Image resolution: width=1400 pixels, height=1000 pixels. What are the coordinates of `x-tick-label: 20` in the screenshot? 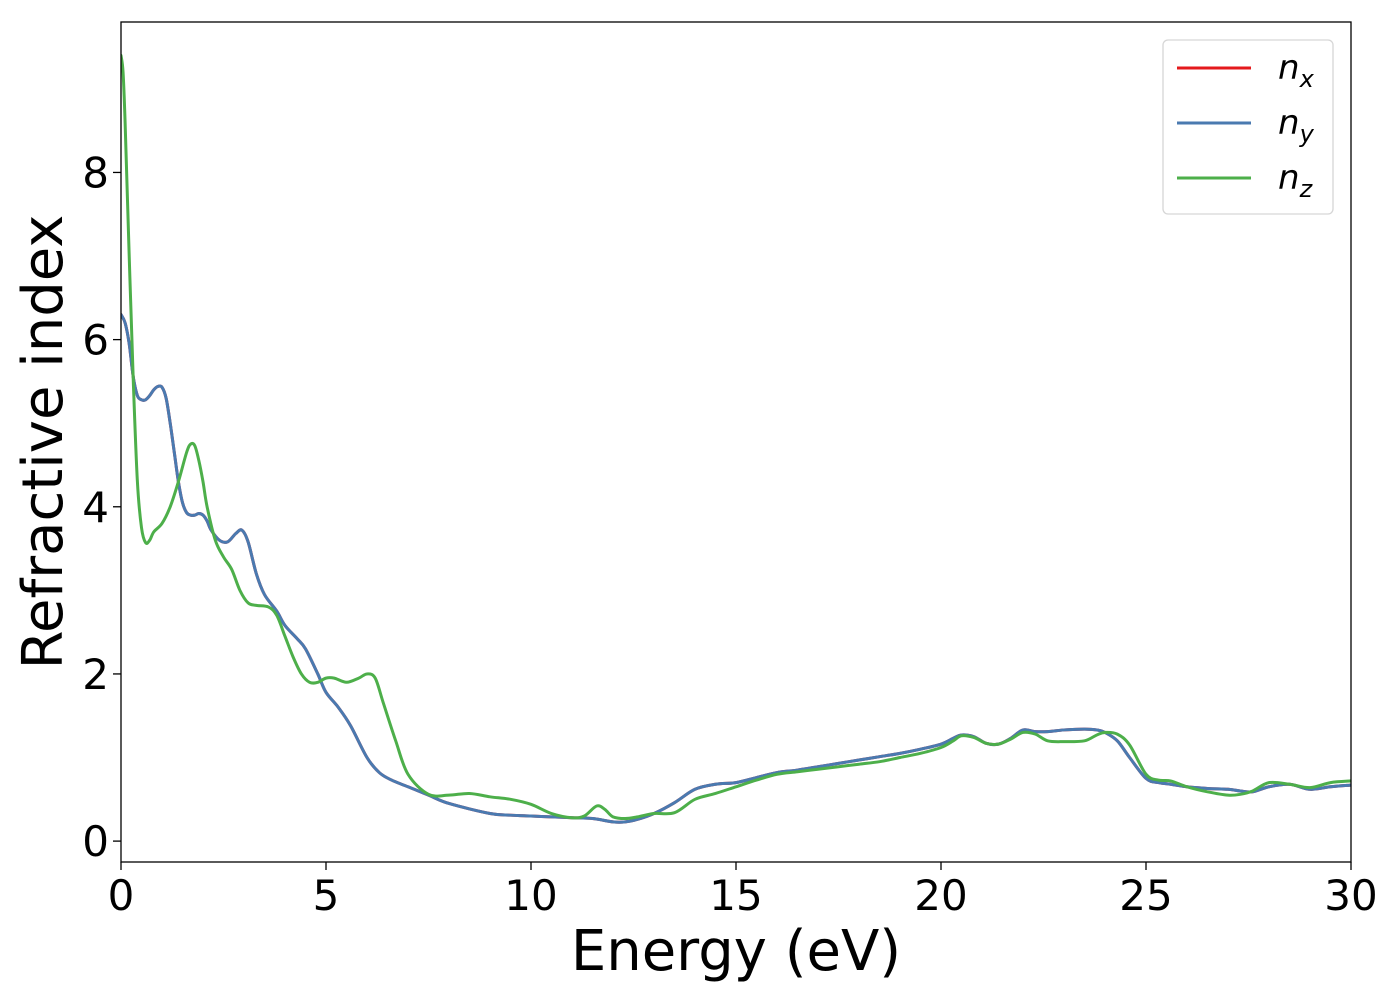 It's located at (940, 895).